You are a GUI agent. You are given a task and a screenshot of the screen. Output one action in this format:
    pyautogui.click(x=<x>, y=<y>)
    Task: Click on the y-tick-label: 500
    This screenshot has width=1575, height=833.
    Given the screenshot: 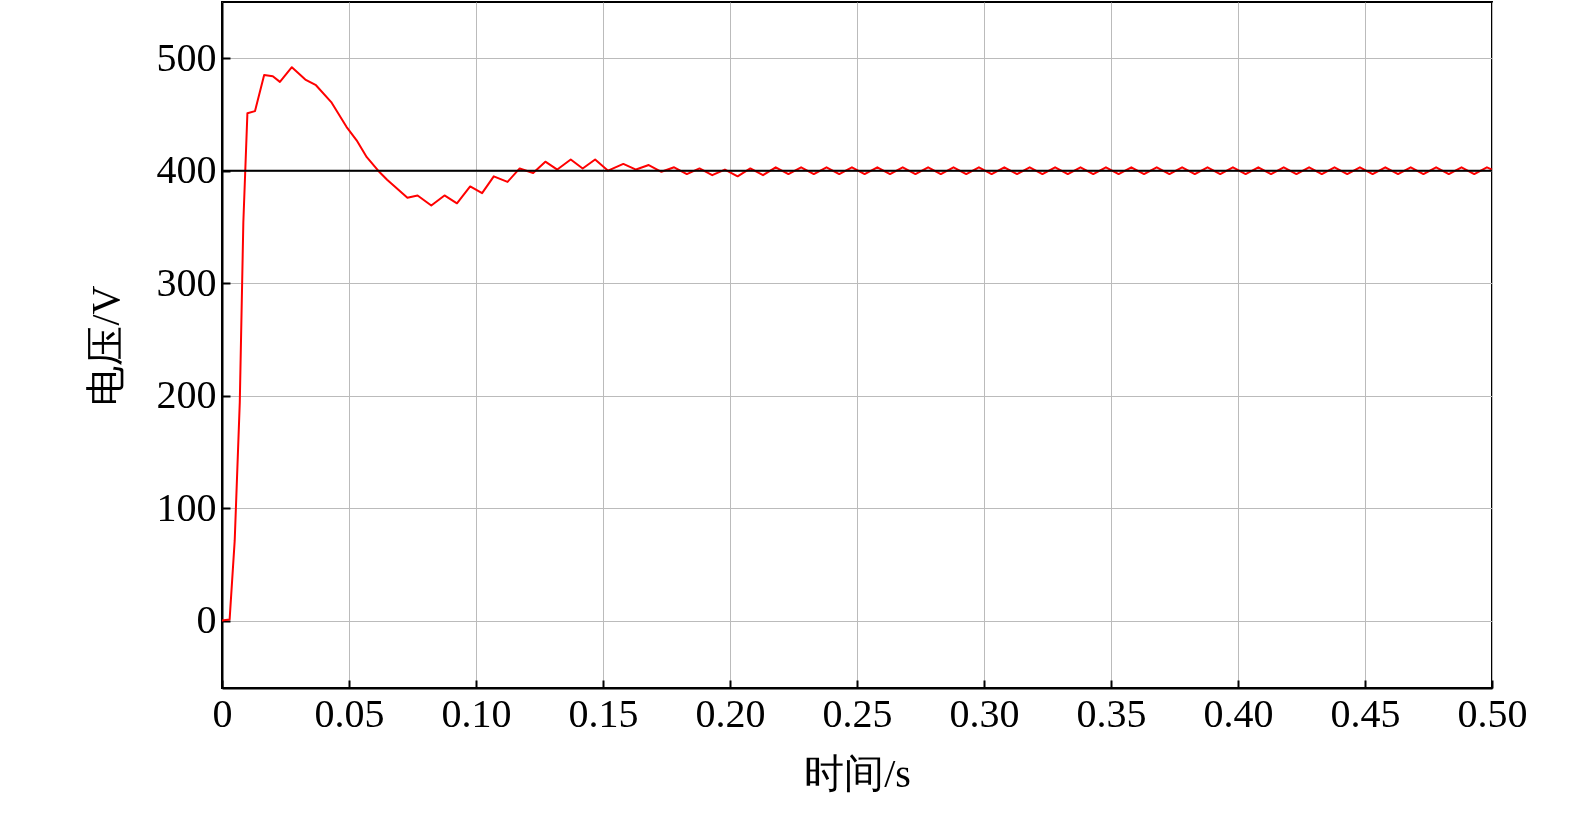 What is the action you would take?
    pyautogui.click(x=186, y=57)
    